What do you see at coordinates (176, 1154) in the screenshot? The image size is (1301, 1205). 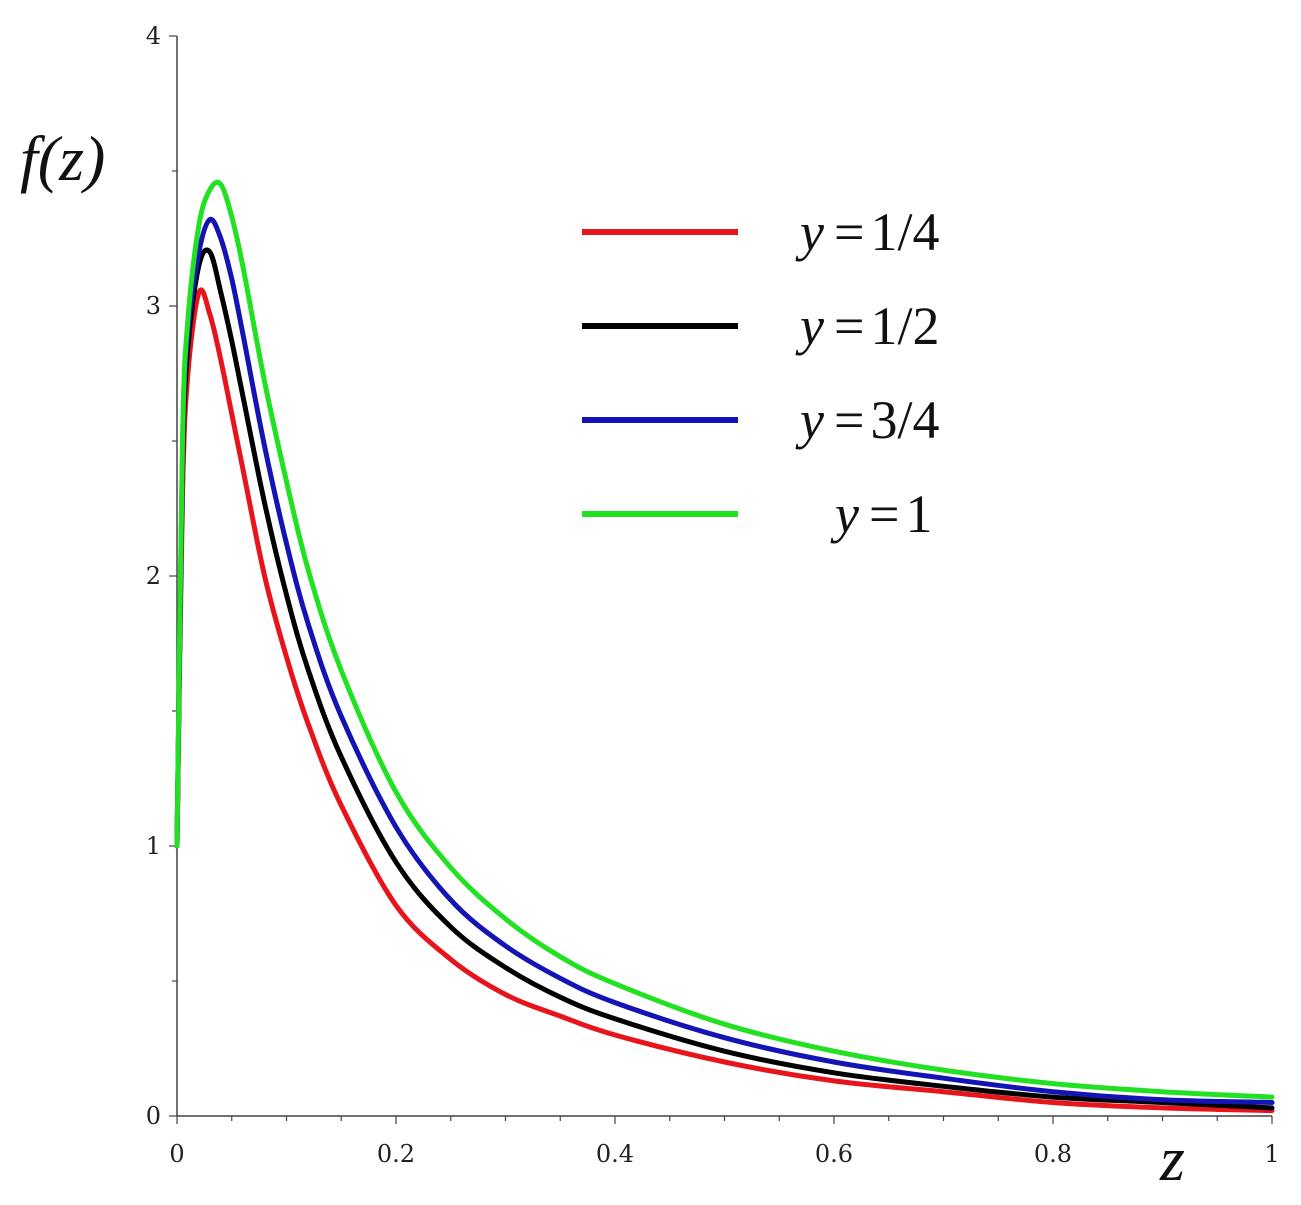 I see `x-tick-label: 0` at bounding box center [176, 1154].